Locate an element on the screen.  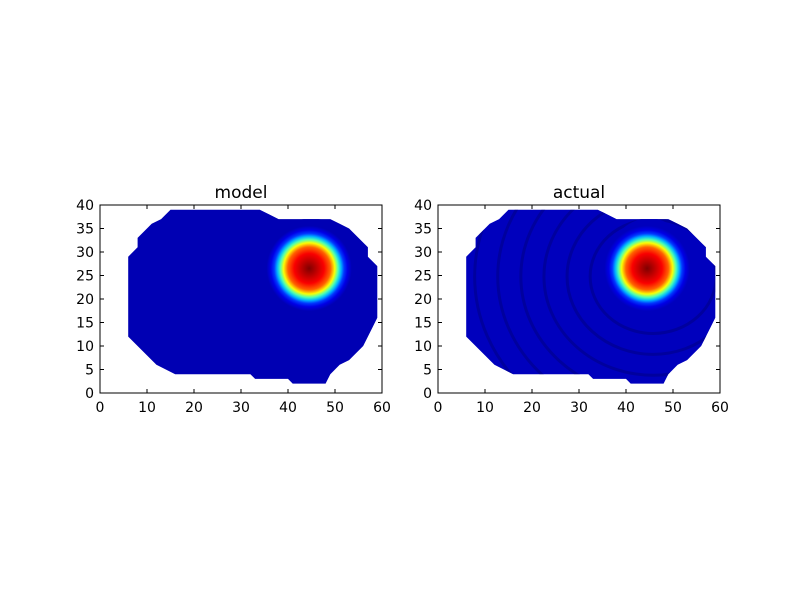
model-x-tick-label: 40 is located at coordinates (288, 408).